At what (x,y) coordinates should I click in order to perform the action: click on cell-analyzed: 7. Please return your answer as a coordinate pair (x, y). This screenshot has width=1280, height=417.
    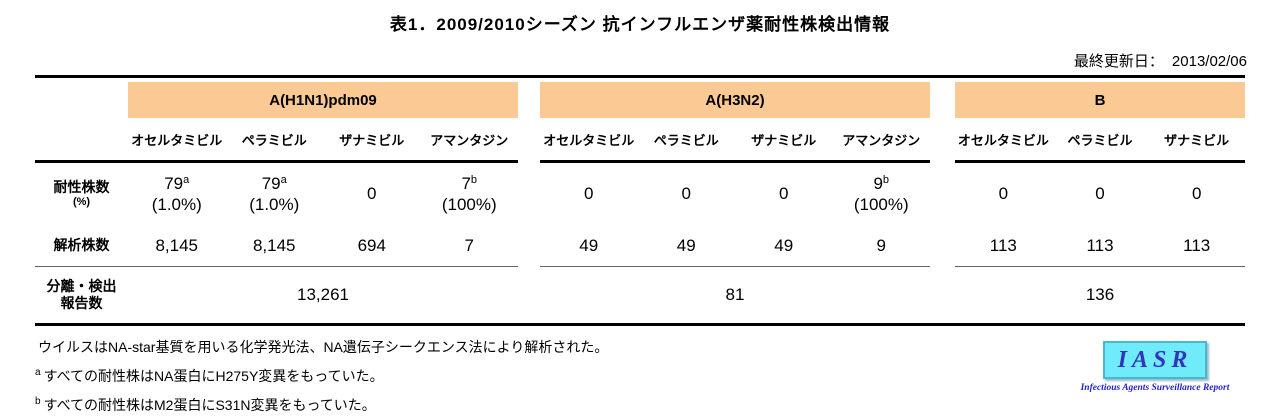
    Looking at the image, I should click on (469, 245).